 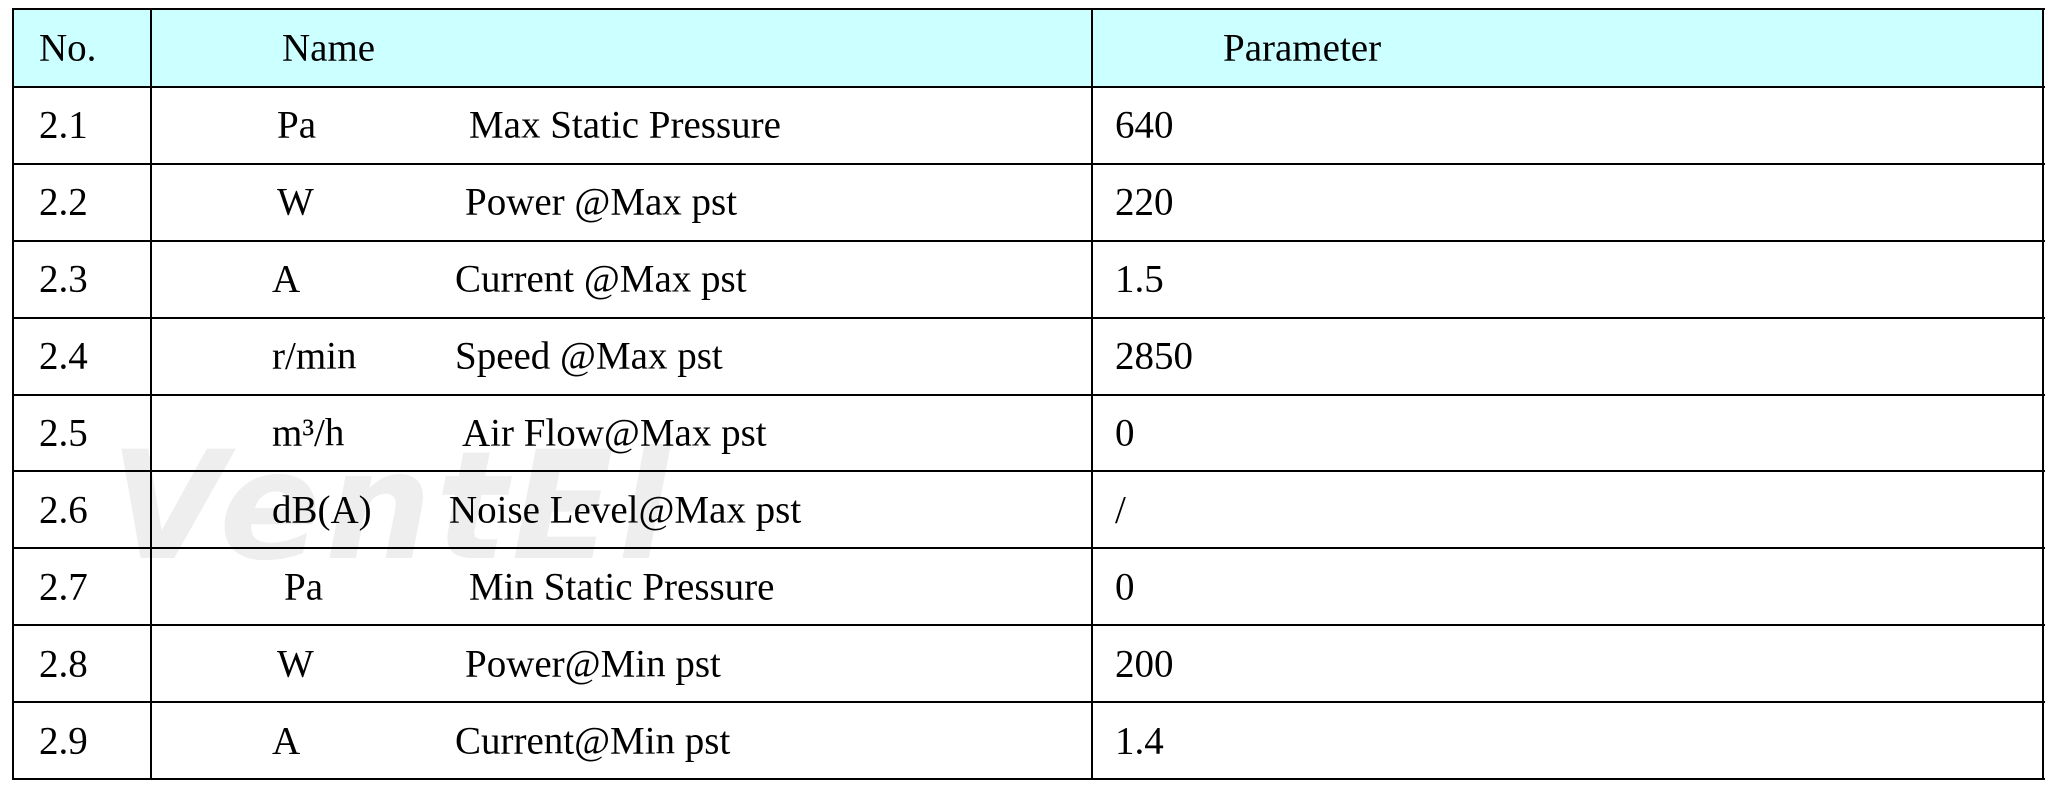 What do you see at coordinates (614, 433) in the screenshot?
I see `parameter-name: Air Flow@Max pst` at bounding box center [614, 433].